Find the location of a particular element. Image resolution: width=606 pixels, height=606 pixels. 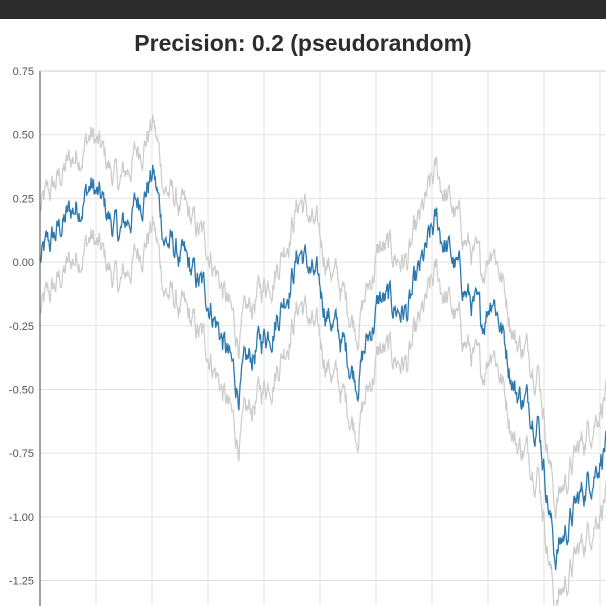

y-tick-label: -1.25 is located at coordinates (21, 582).